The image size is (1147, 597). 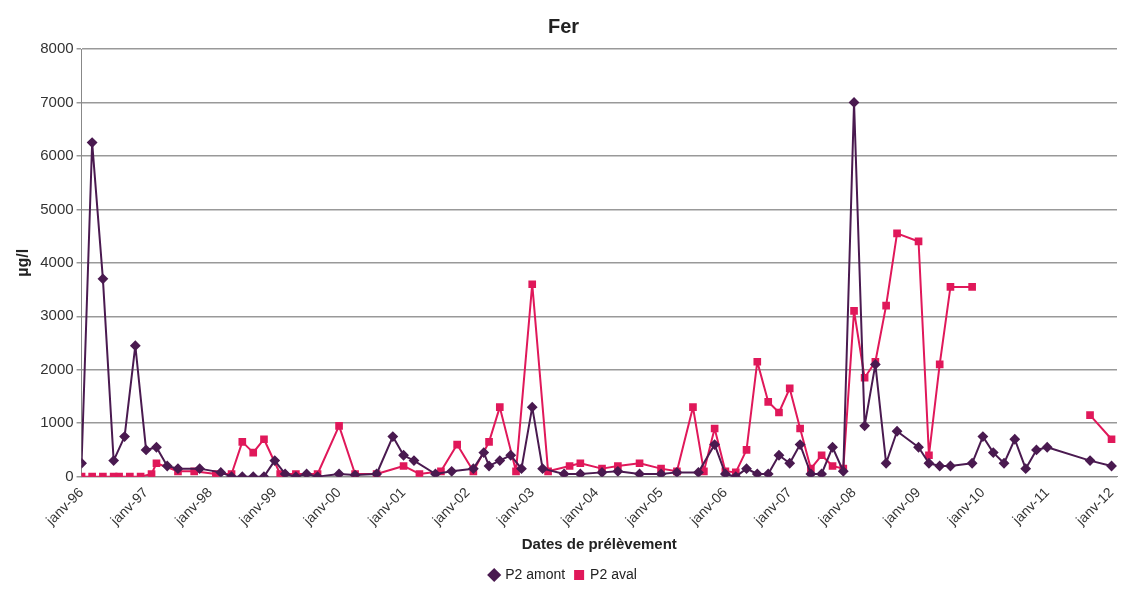 I want to click on y-tick-label: 7000, so click(x=57, y=101).